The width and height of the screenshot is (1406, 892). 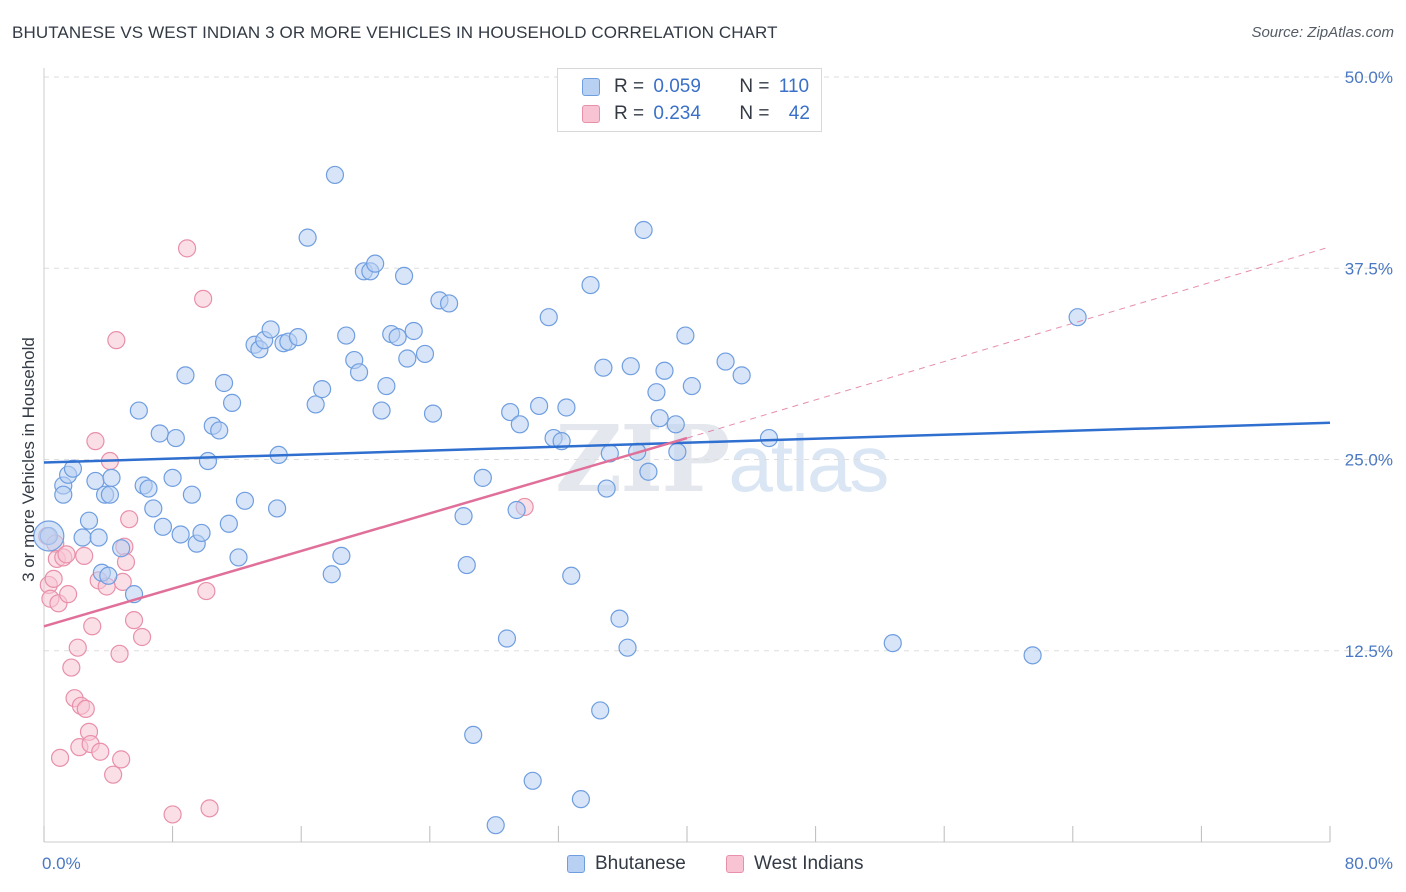 What do you see at coordinates (629, 86) in the screenshot?
I see `legend-r-label: R =` at bounding box center [629, 86].